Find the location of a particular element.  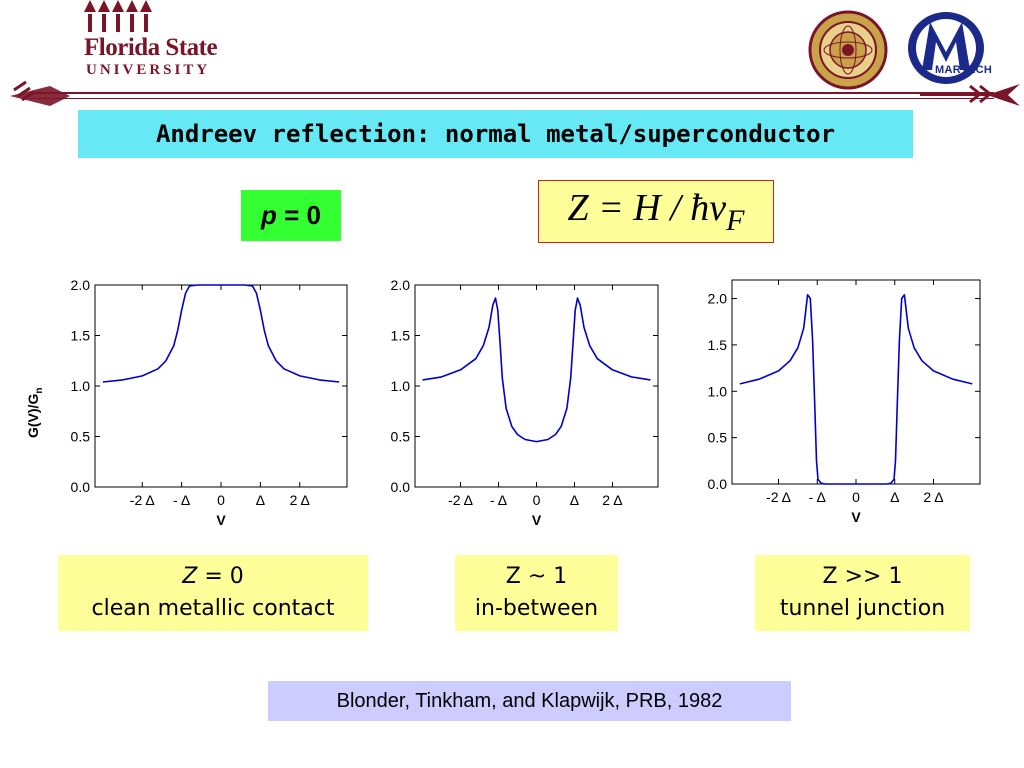

chart-z-1: 0.0 0.5 1.0 1.5 2.0 -2 Δ - Δ 0 Δ 2 Δ V is located at coordinates (525, 402).